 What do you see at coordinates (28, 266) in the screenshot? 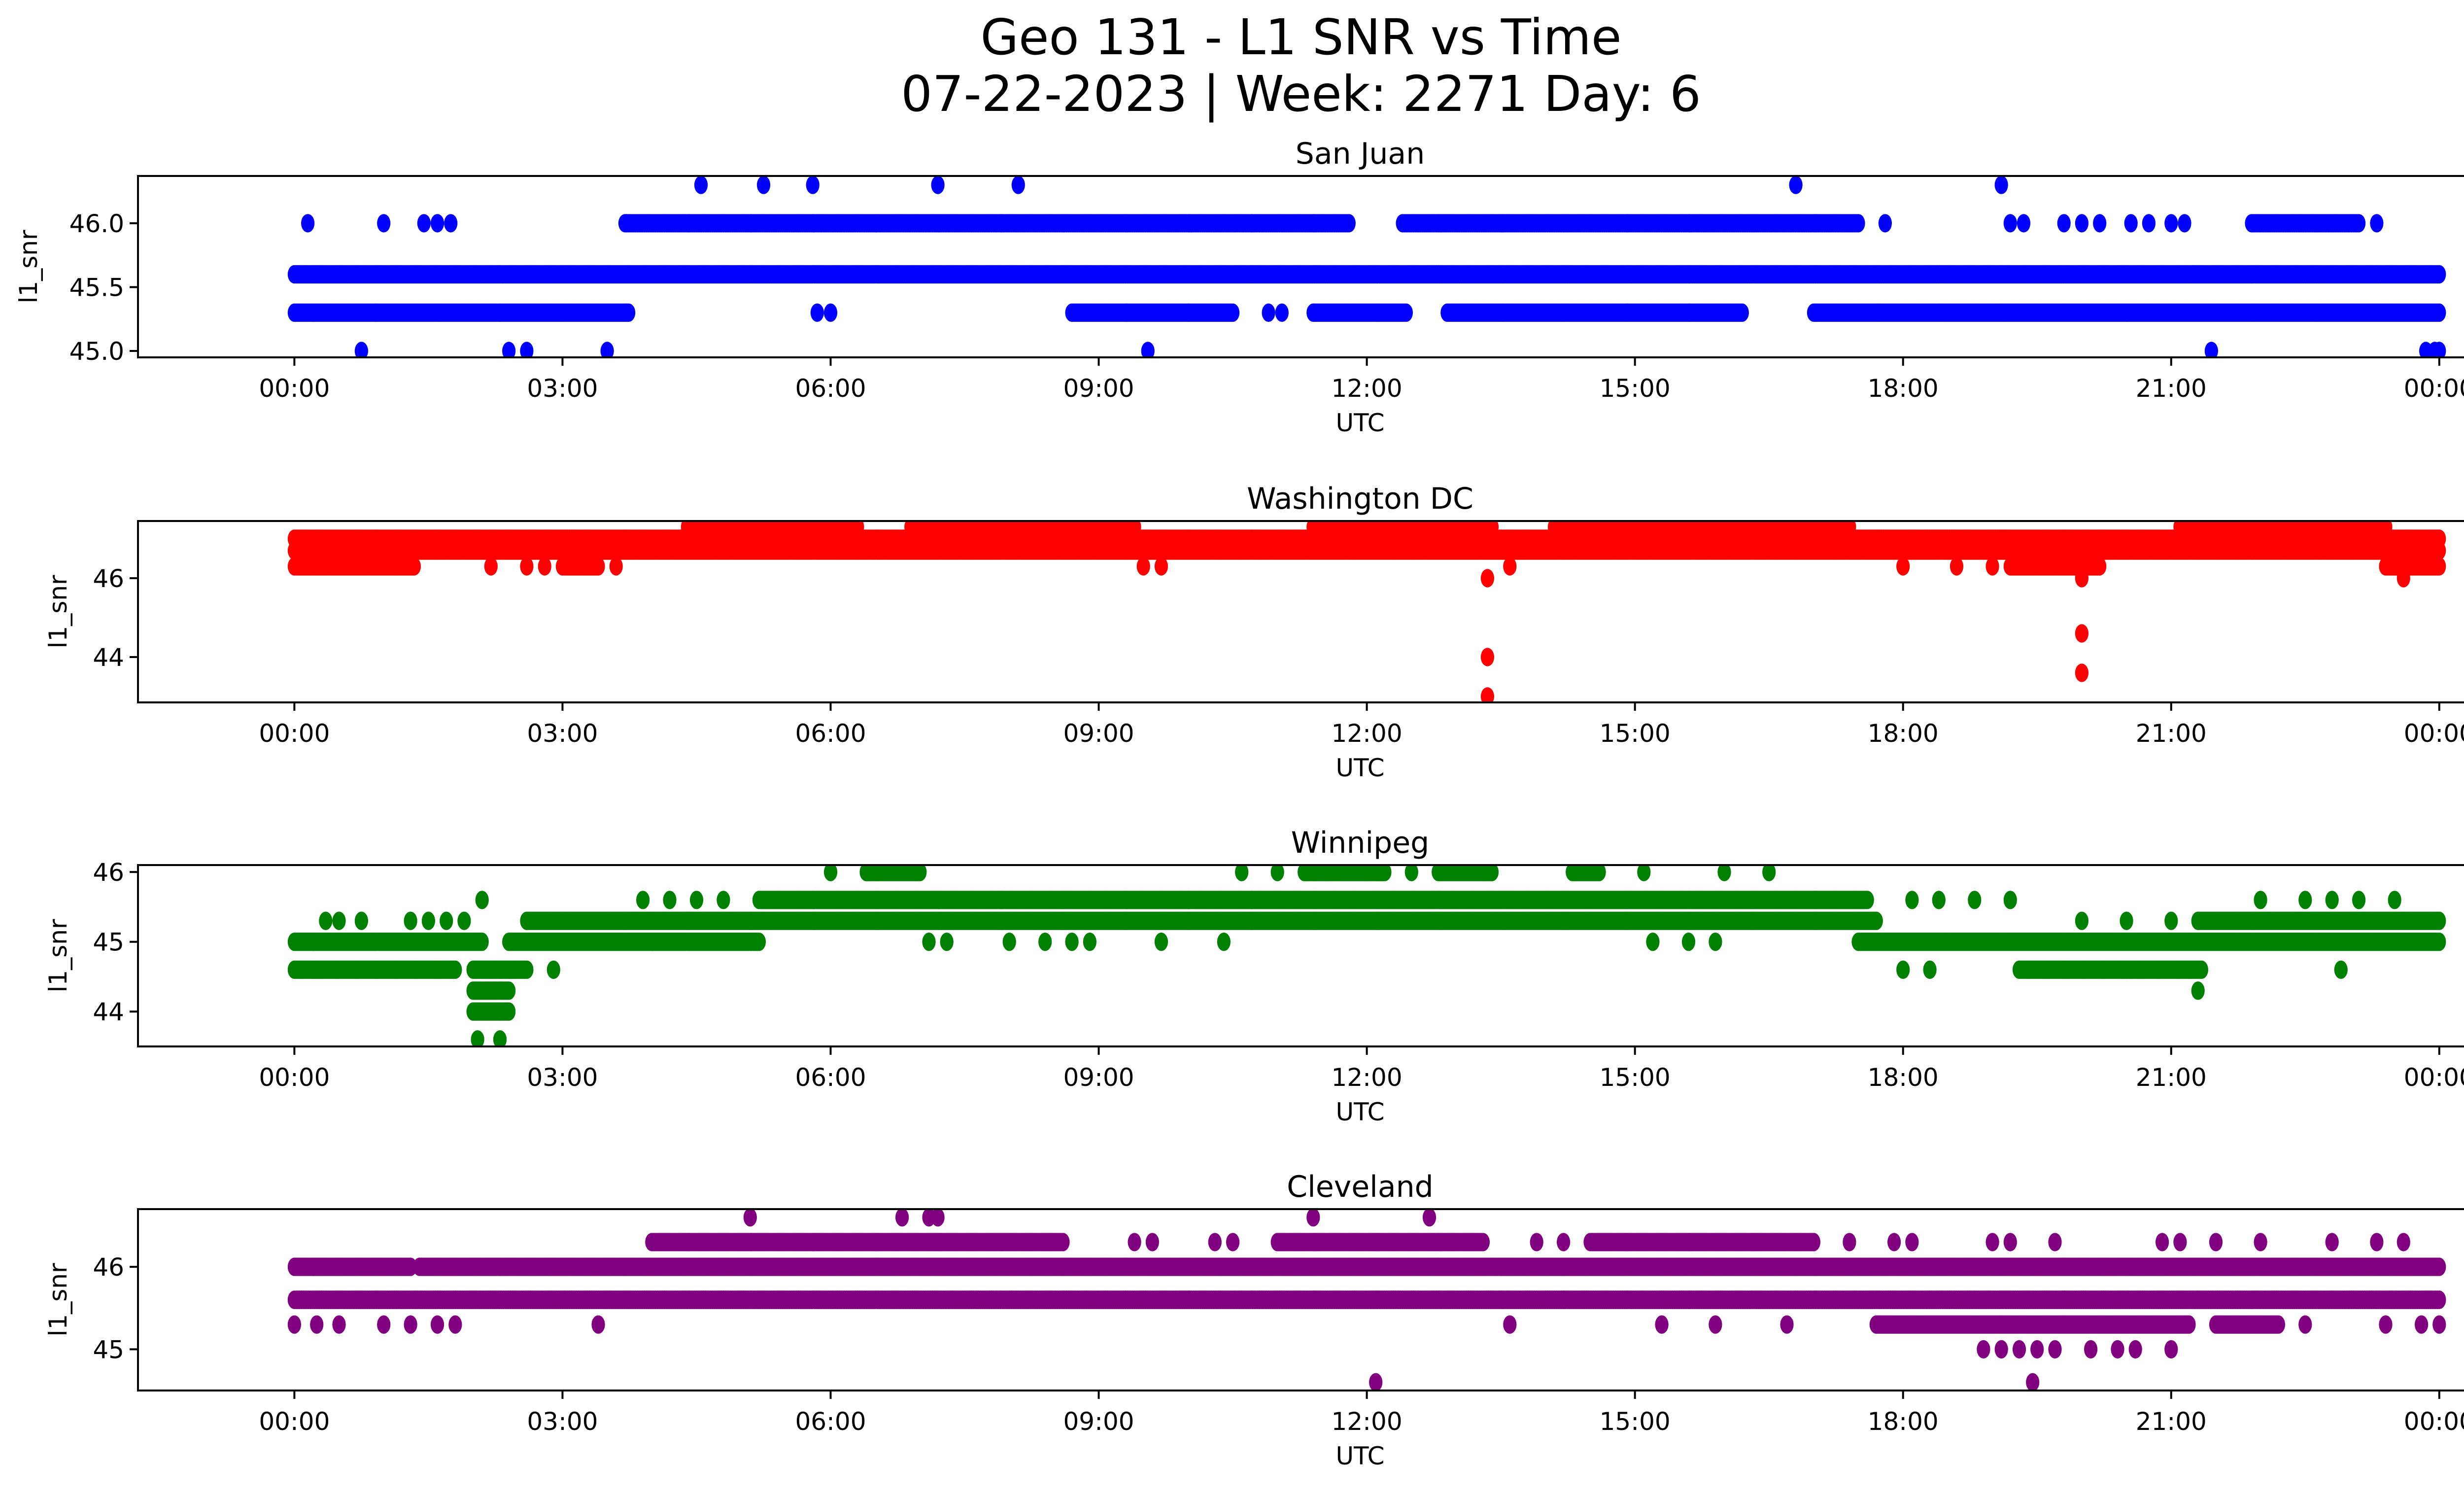
I see `y-axis-label: l1_snr` at bounding box center [28, 266].